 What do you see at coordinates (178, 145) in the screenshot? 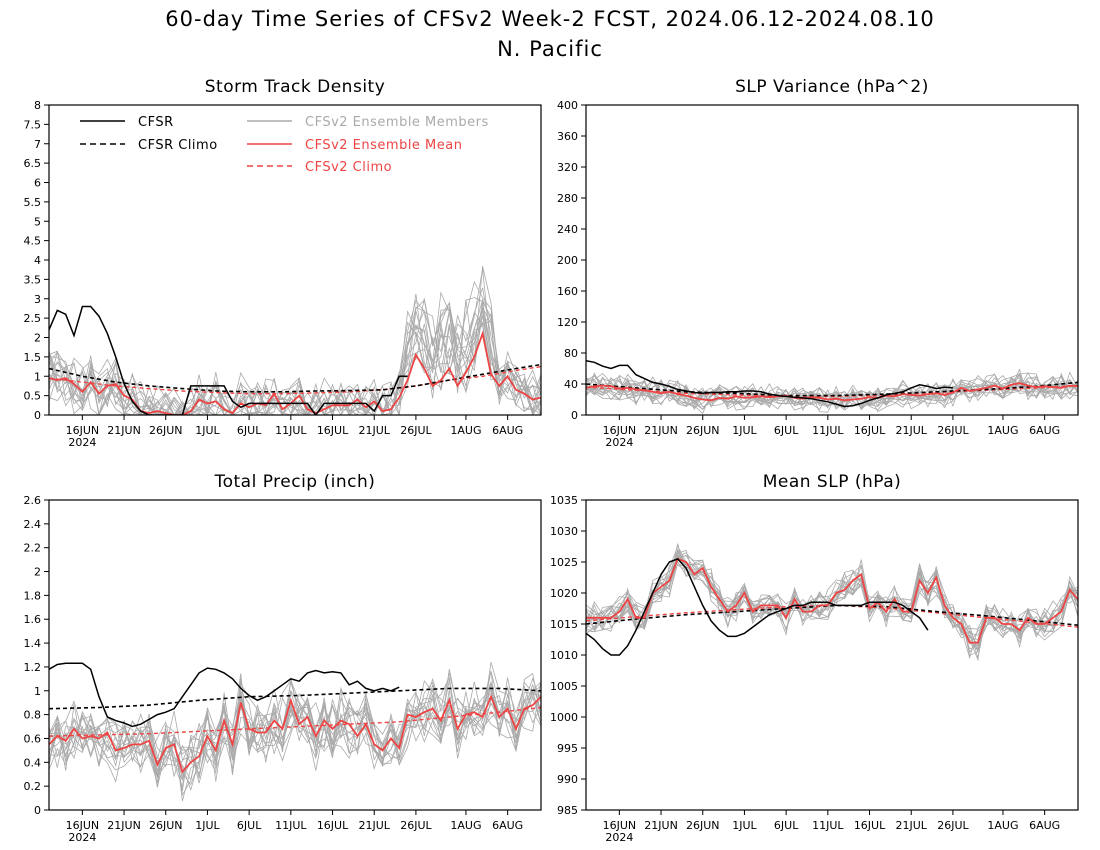
I see `legend-cfsr-climo-label: CFSR Climo` at bounding box center [178, 145].